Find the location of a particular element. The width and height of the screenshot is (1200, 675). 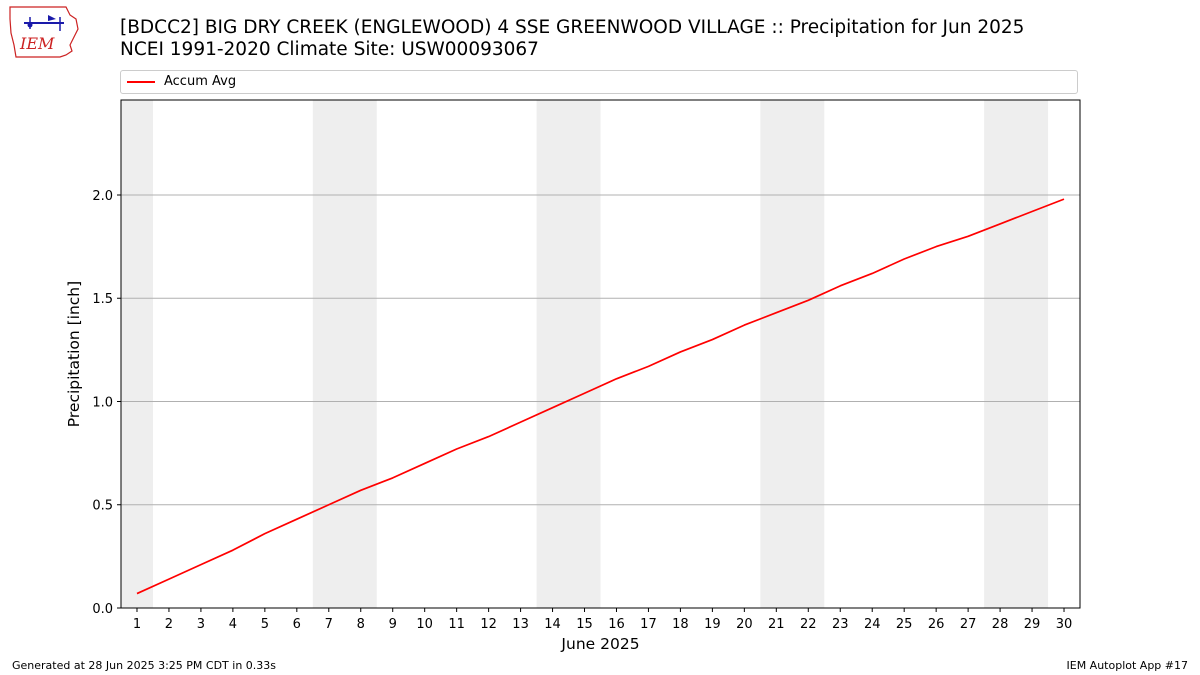

x-tick-label: 18 is located at coordinates (680, 624).